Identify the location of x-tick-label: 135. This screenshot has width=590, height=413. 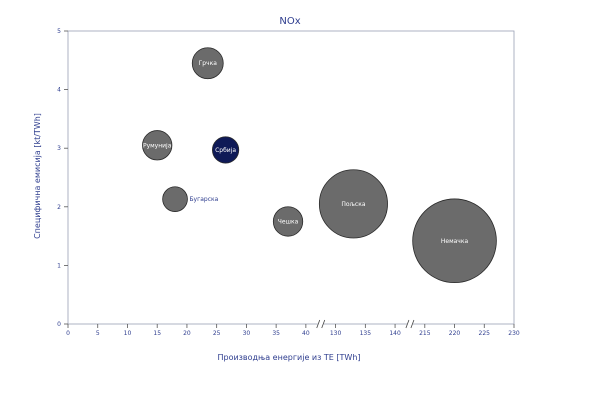
(366, 333).